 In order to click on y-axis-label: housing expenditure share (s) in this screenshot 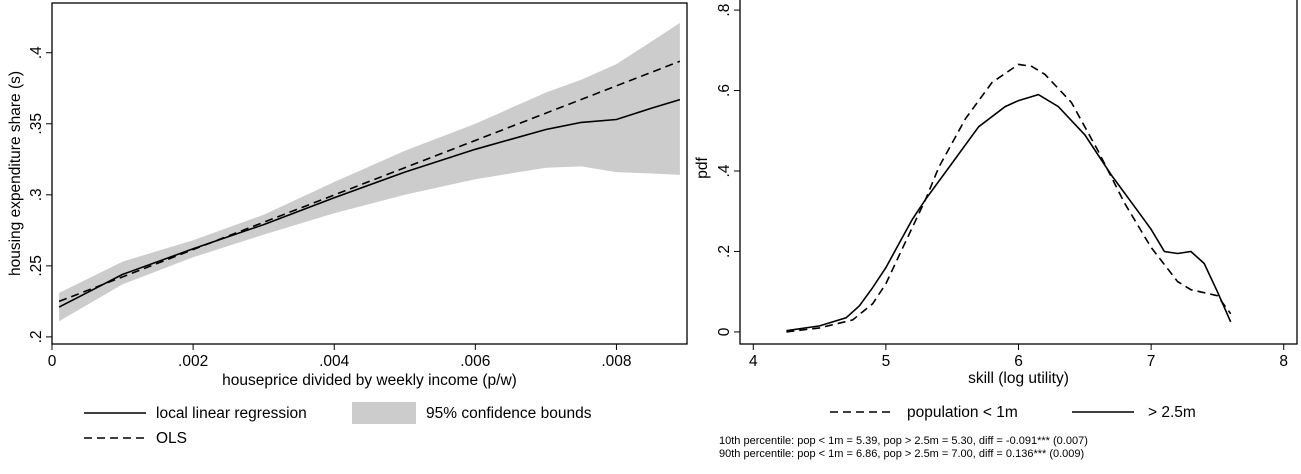, I will do `click(15, 173)`.